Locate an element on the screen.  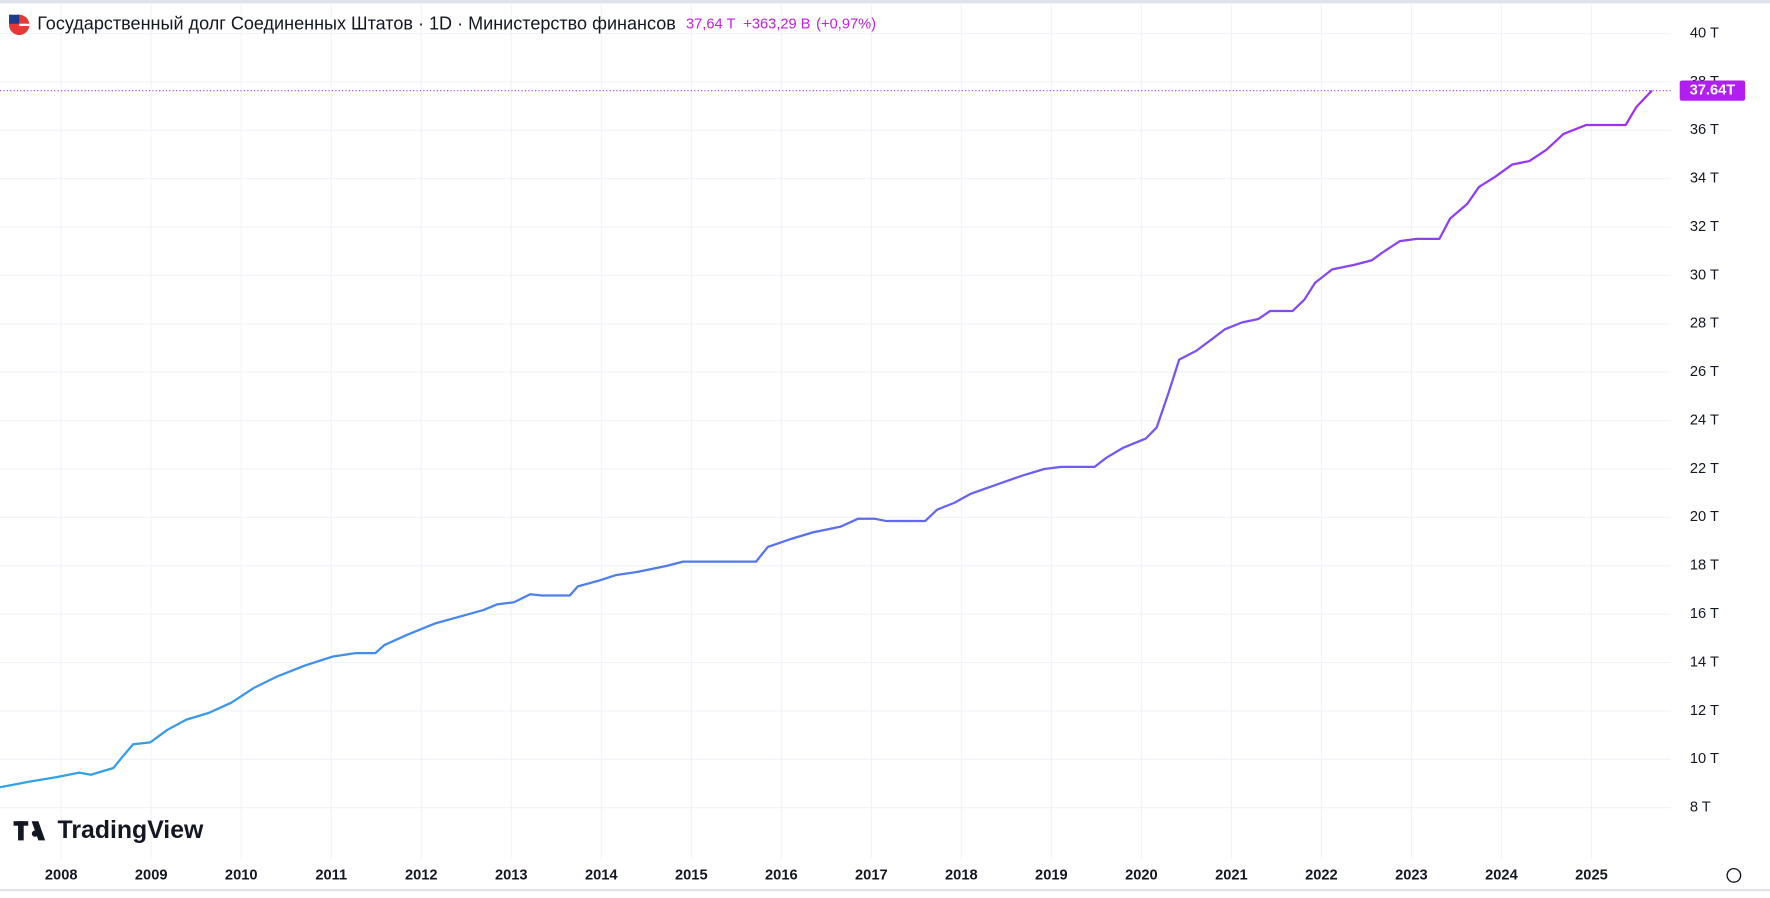
x-tick-label: 2025 is located at coordinates (1591, 875).